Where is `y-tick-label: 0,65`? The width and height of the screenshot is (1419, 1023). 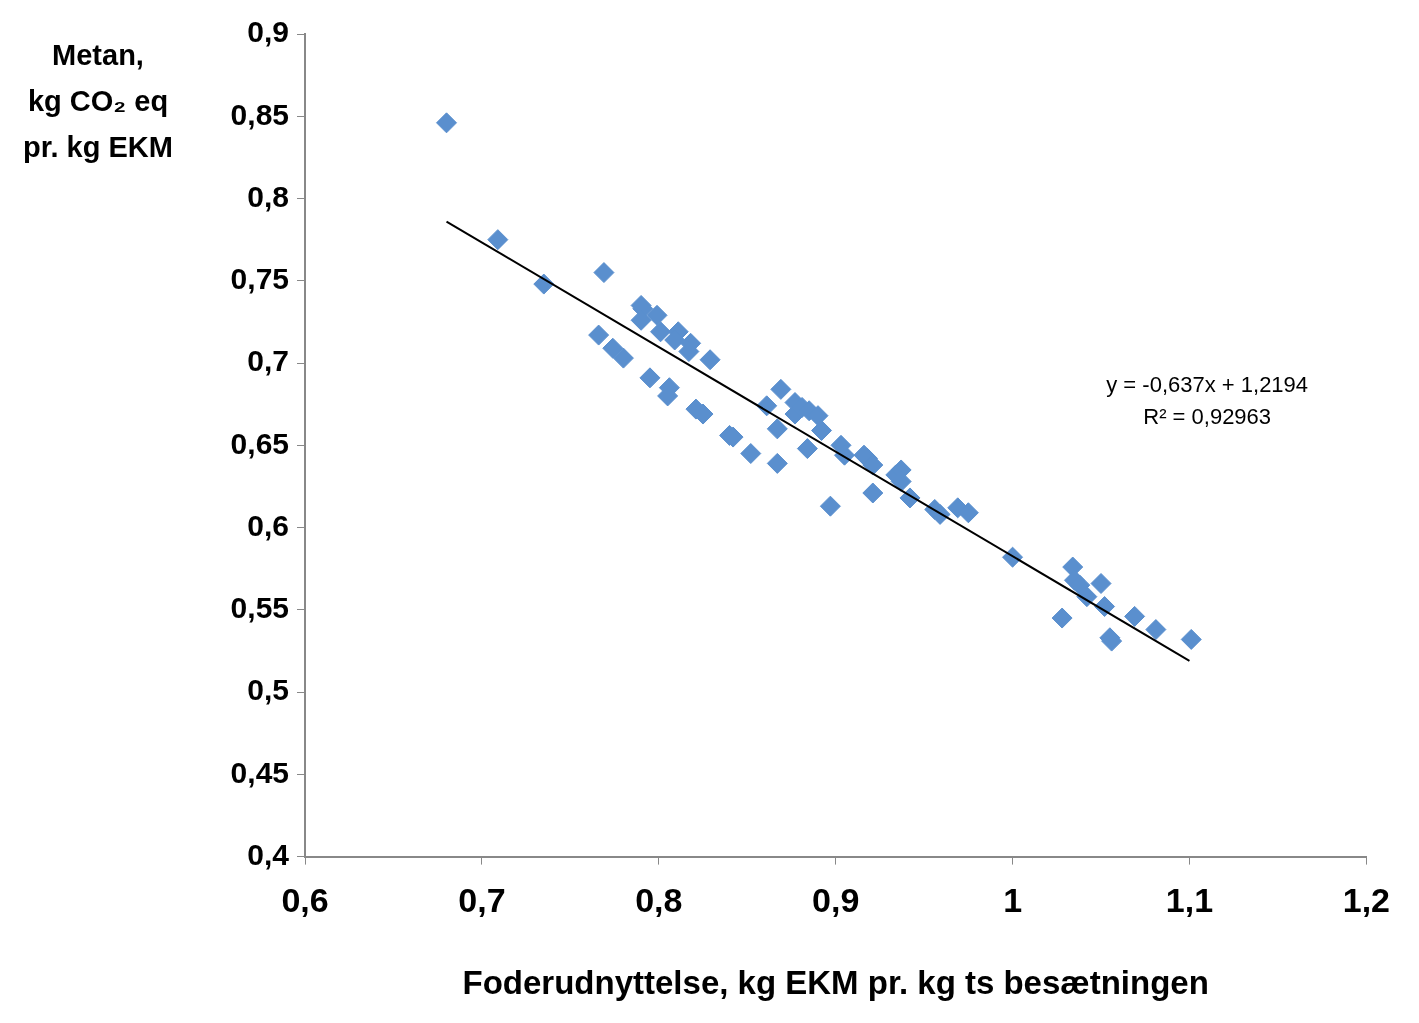 y-tick-label: 0,65 is located at coordinates (259, 443).